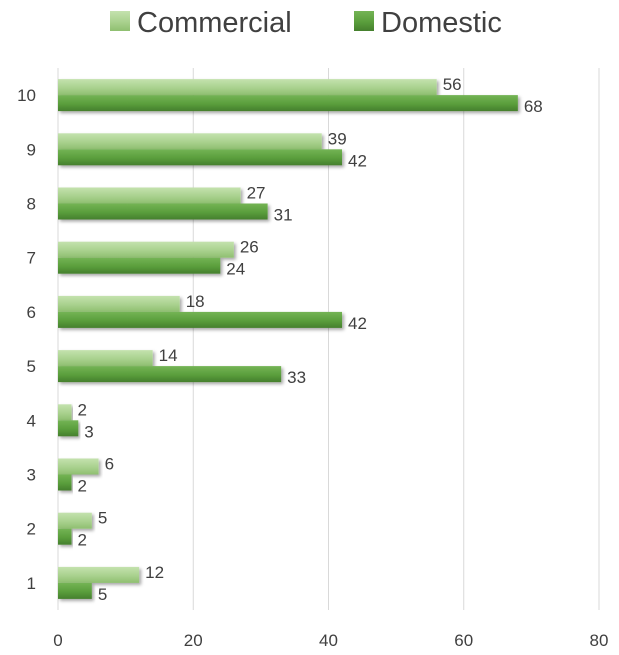 The image size is (619, 655). What do you see at coordinates (82, 486) in the screenshot?
I see `data-label-domestic-3: 2` at bounding box center [82, 486].